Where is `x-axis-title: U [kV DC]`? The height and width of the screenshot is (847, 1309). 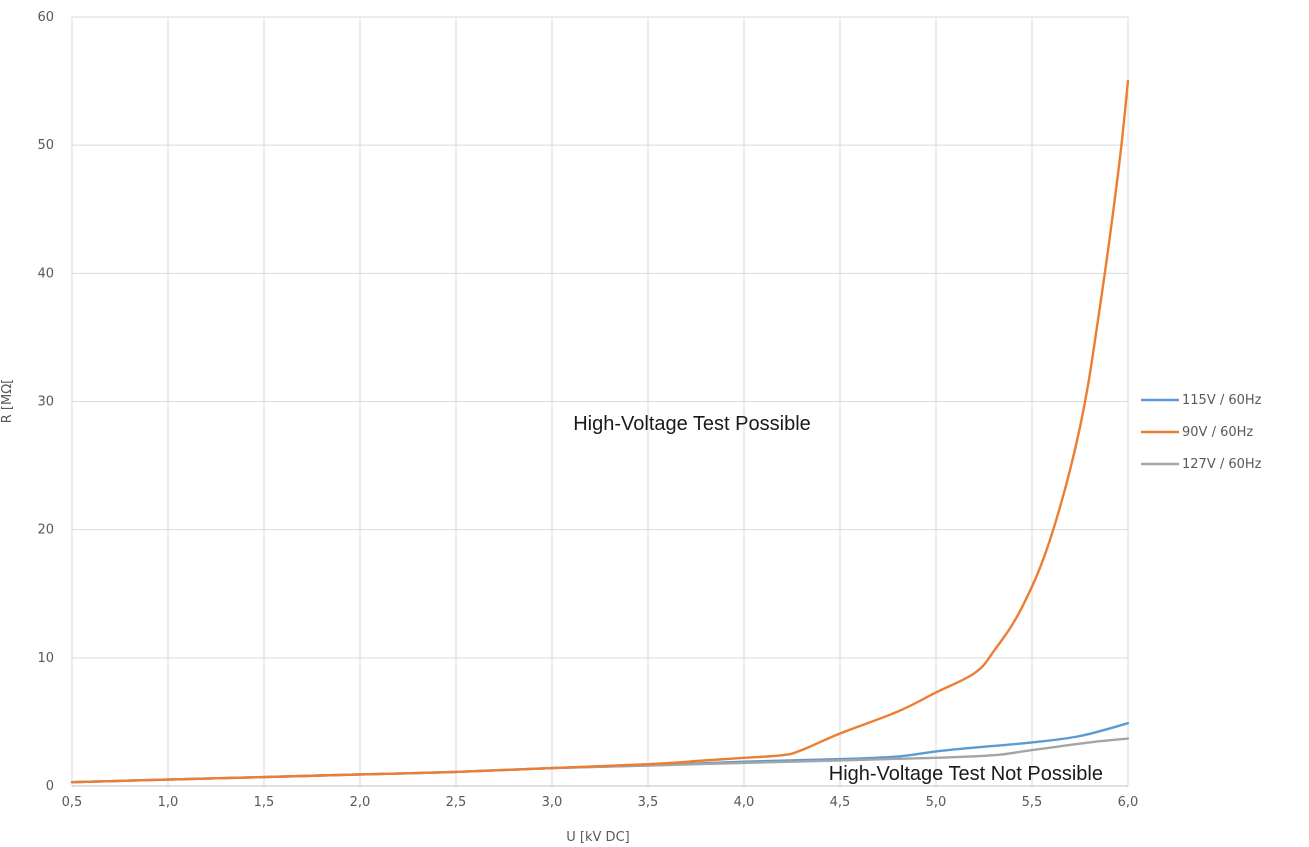
x-axis-title: U [kV DC] is located at coordinates (597, 837).